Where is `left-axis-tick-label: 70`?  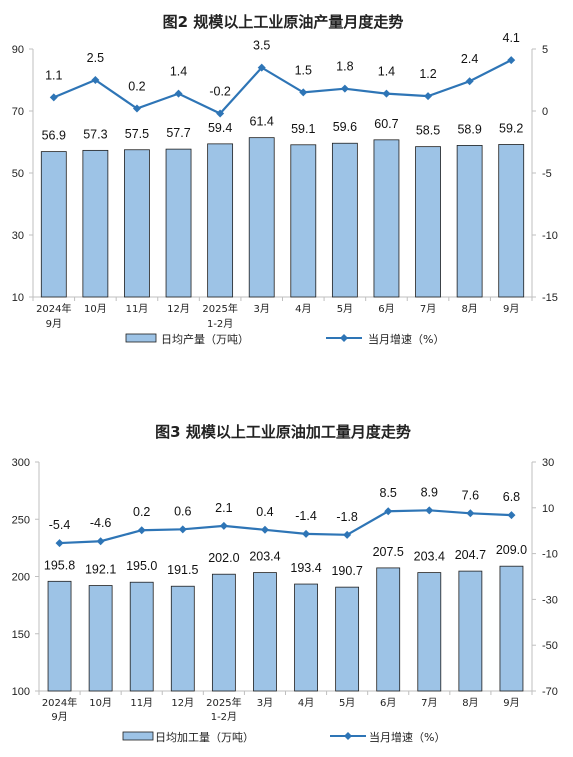 left-axis-tick-label: 70 is located at coordinates (18, 112).